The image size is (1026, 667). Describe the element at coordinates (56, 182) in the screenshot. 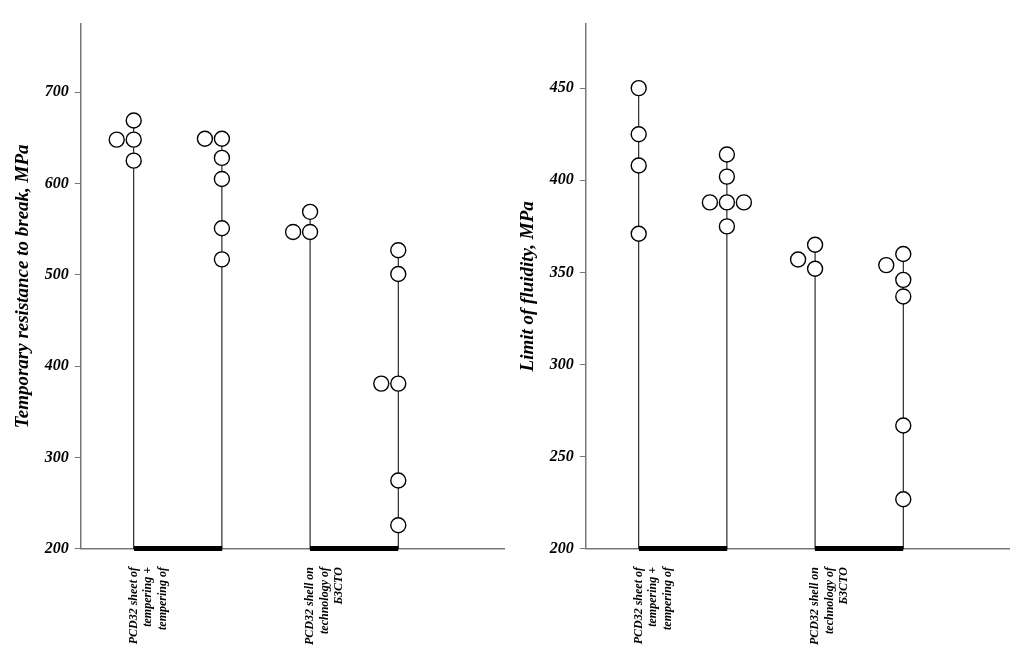

I see `y-tick-label: 600` at that location.